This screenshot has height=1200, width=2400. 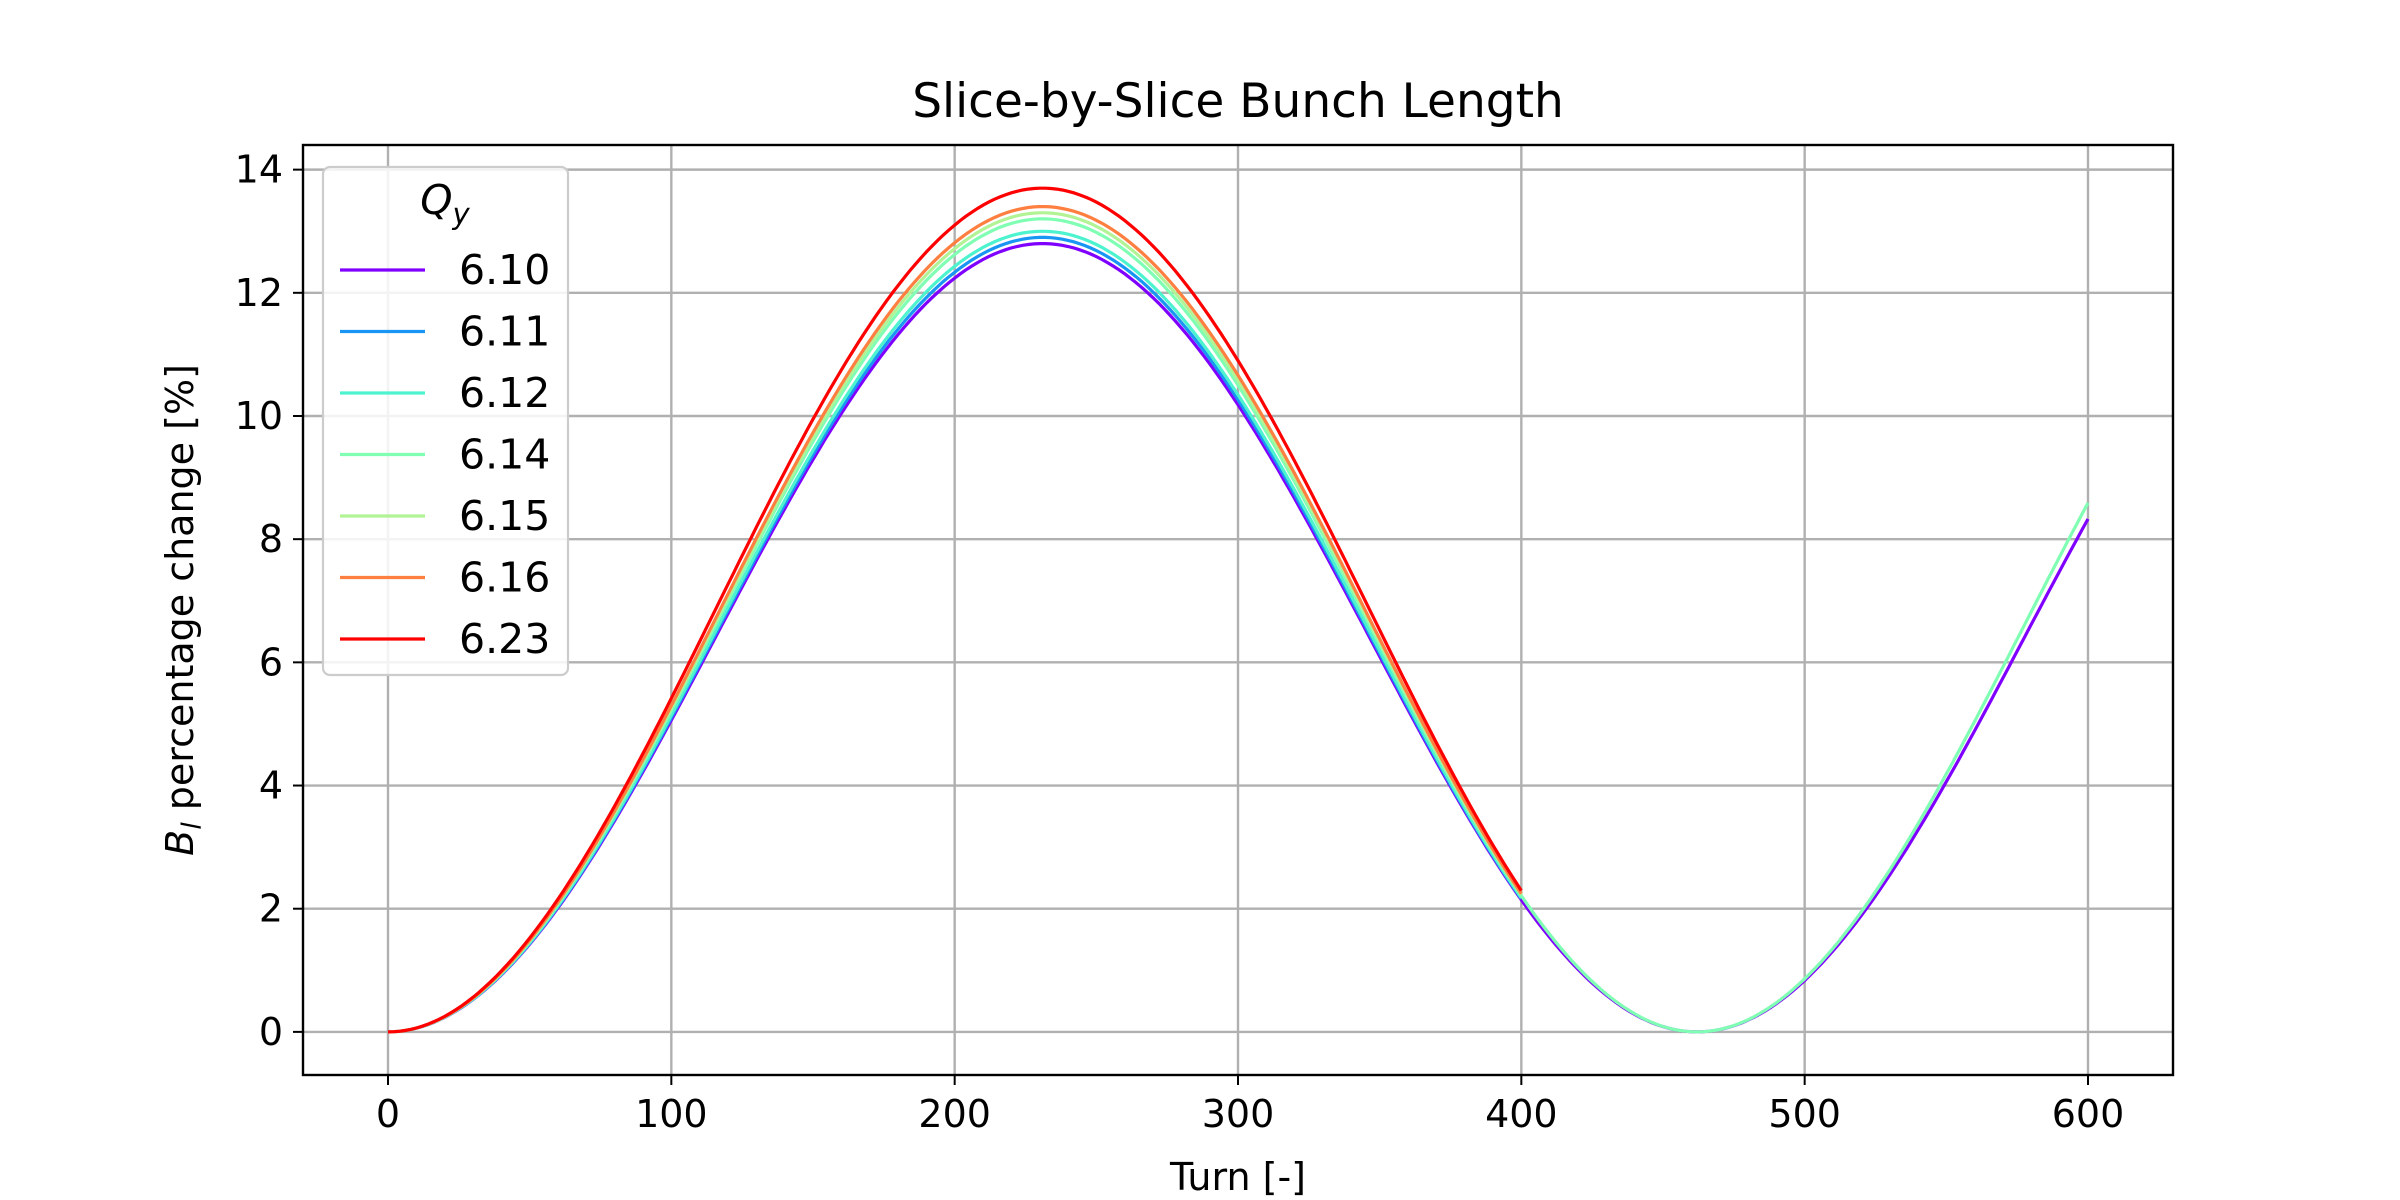 What do you see at coordinates (1238, 1114) in the screenshot?
I see `x-tick-label: 300` at bounding box center [1238, 1114].